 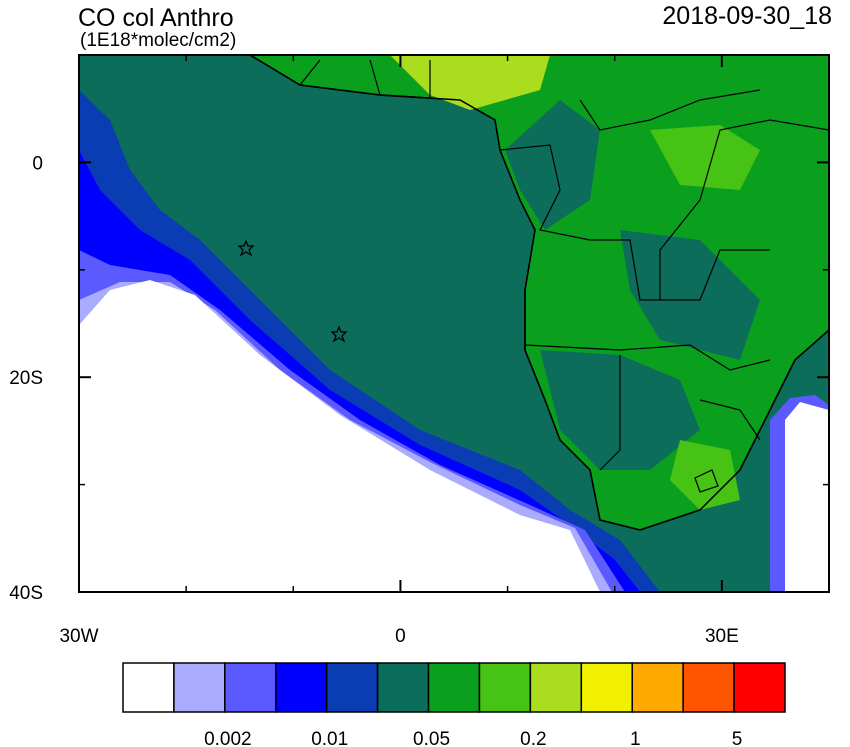 I want to click on y-tick-label: 0, so click(x=37, y=163).